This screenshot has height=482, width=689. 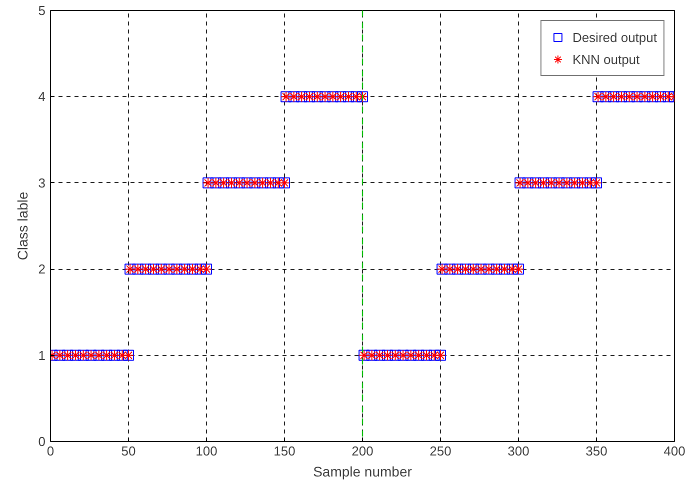 I want to click on y-tick-label: 1, so click(x=42, y=355).